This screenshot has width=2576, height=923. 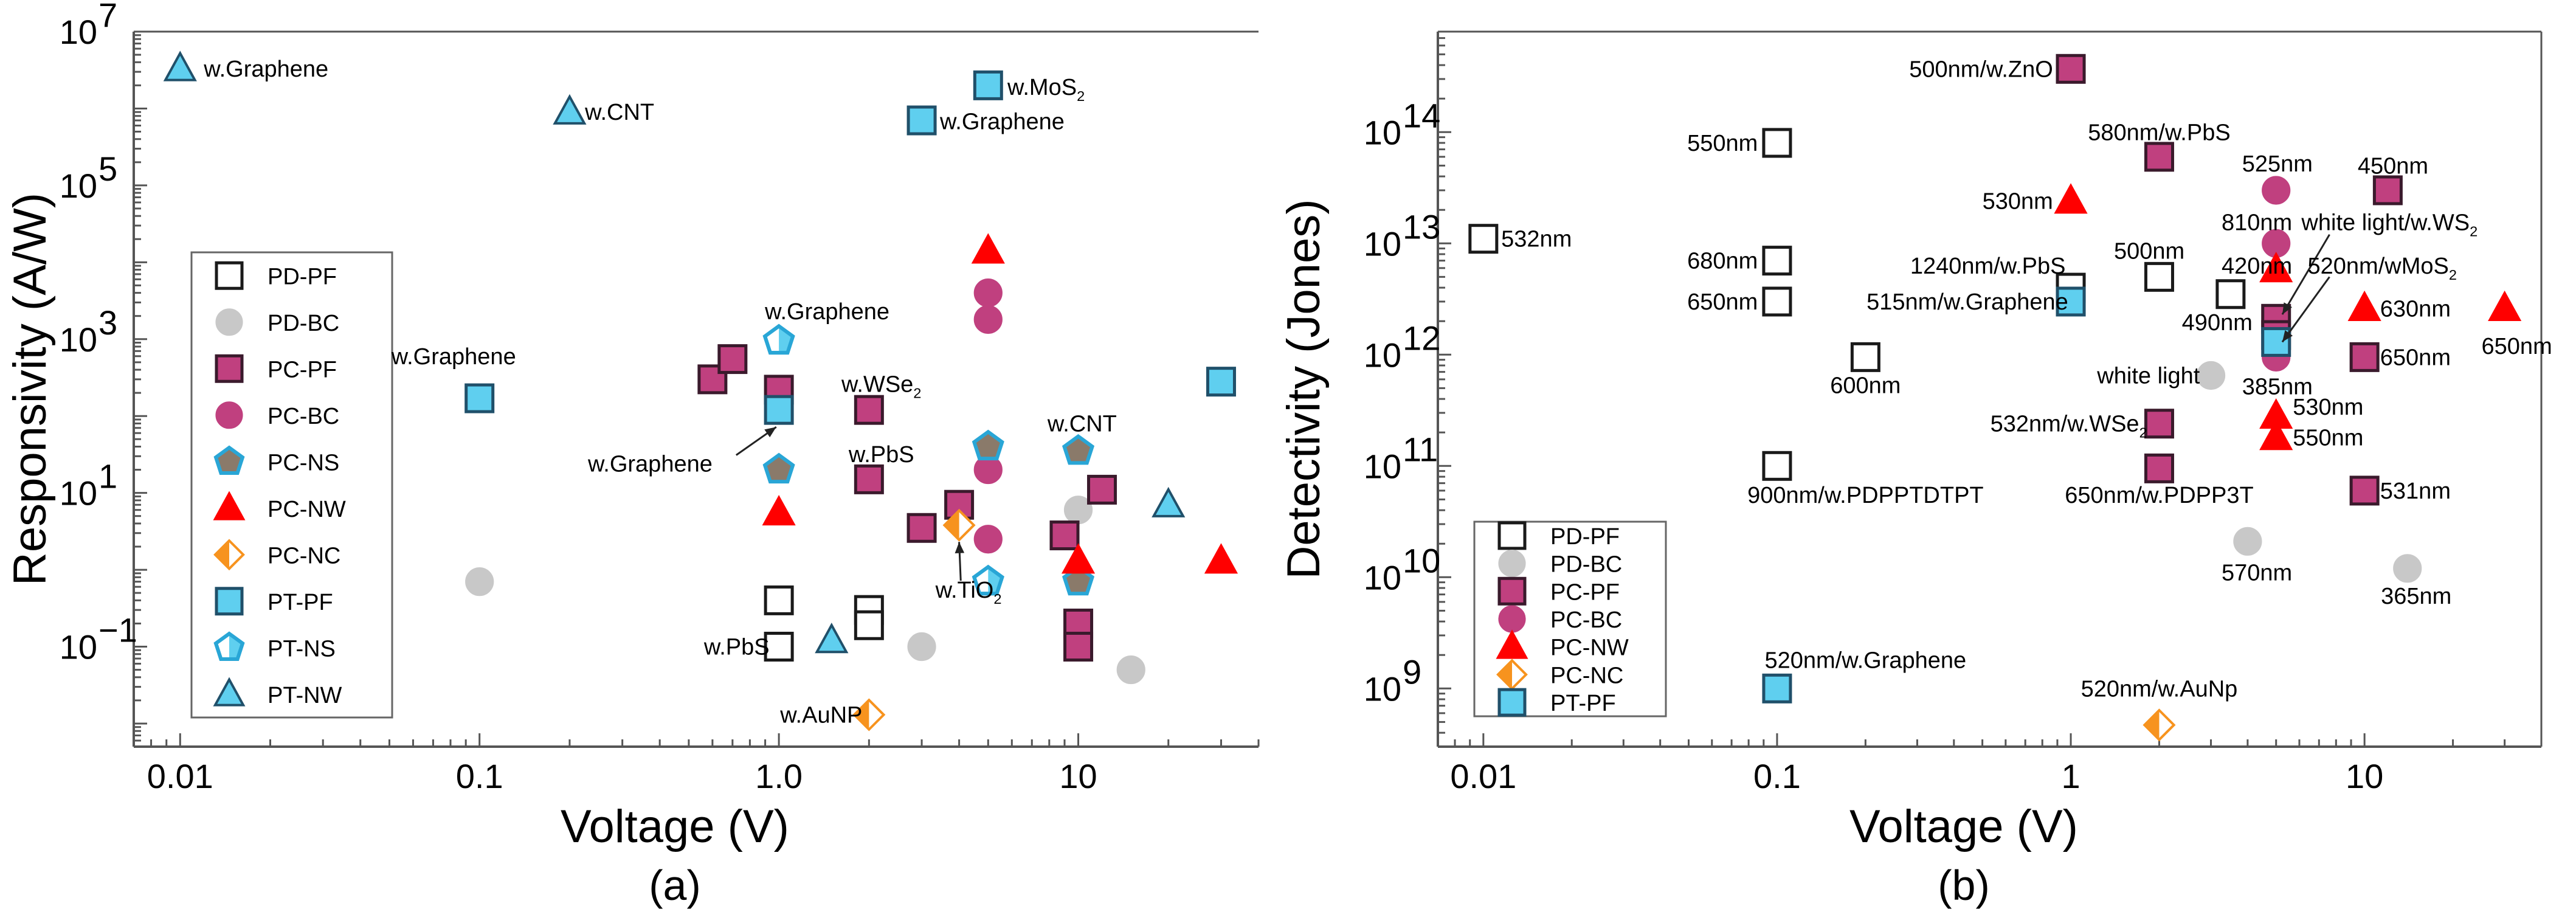 What do you see at coordinates (1422, 560) in the screenshot?
I see `y-tick-exponent: 10` at bounding box center [1422, 560].